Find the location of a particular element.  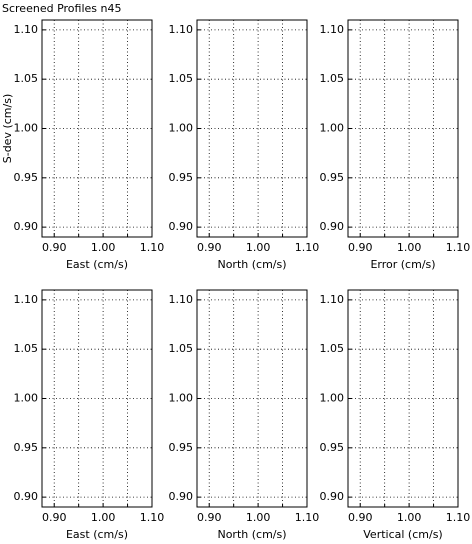

x-axis-label: Error (cm/s) is located at coordinates (402, 264).